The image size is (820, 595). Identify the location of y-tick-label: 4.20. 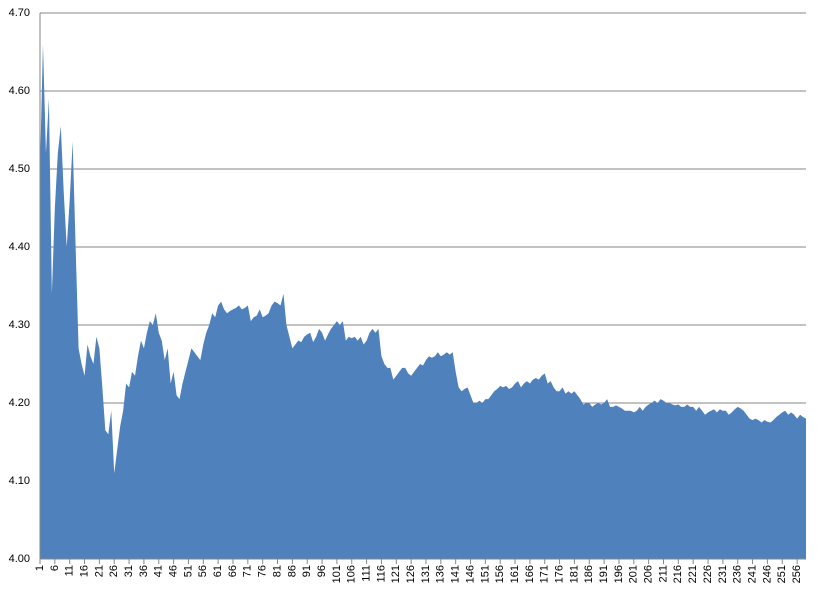
(19, 403).